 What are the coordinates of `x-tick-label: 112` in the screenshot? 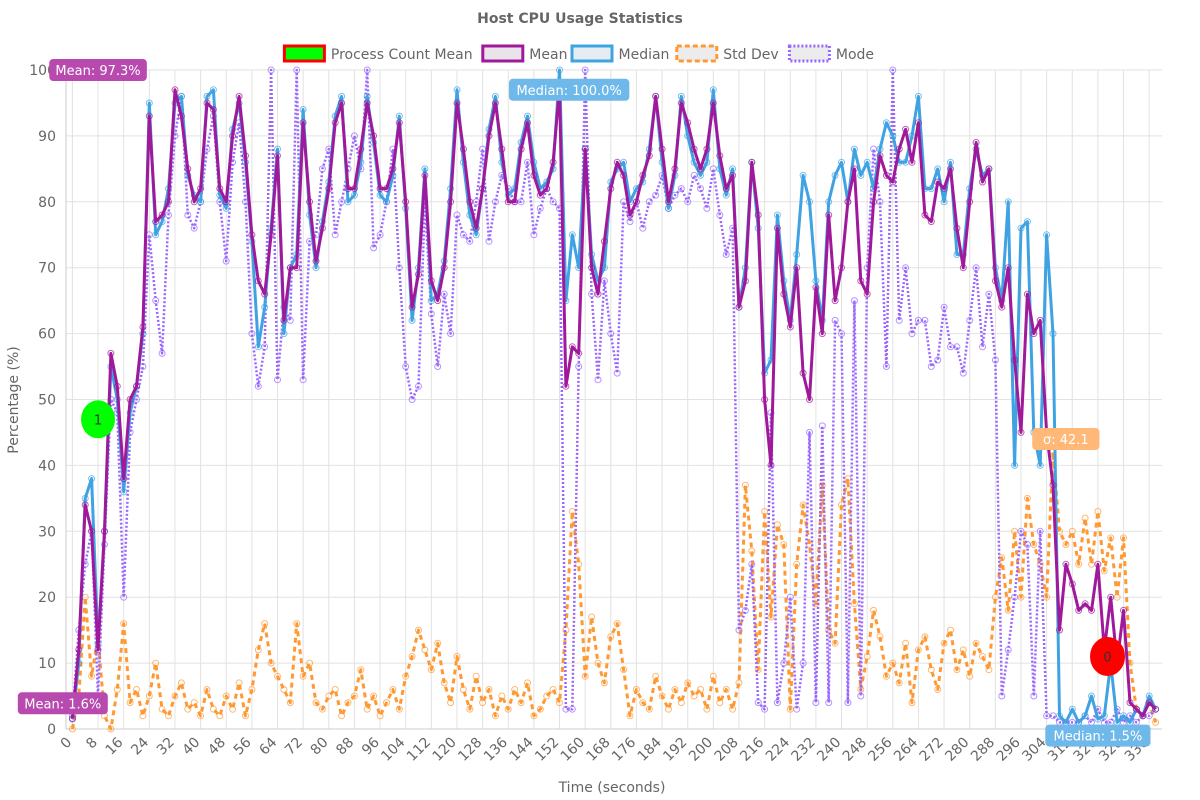 It's located at (419, 750).